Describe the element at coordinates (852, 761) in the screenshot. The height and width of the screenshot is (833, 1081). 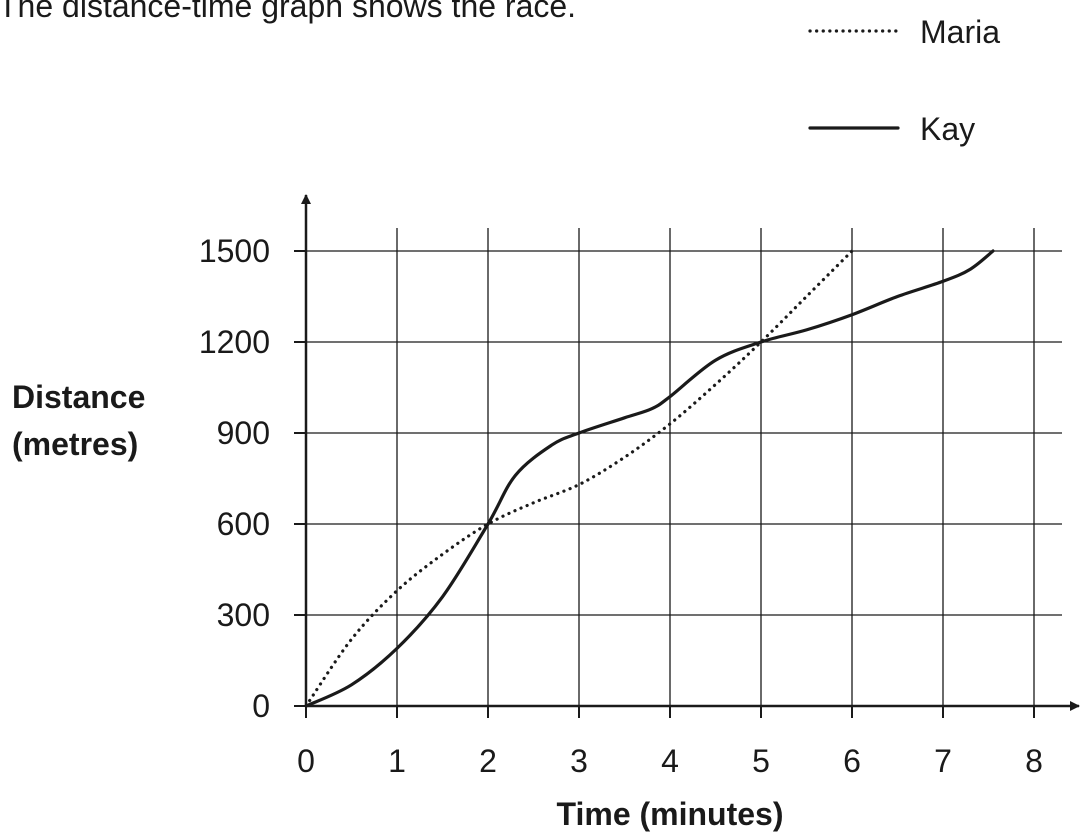
I see `x-tick-label: 6` at that location.